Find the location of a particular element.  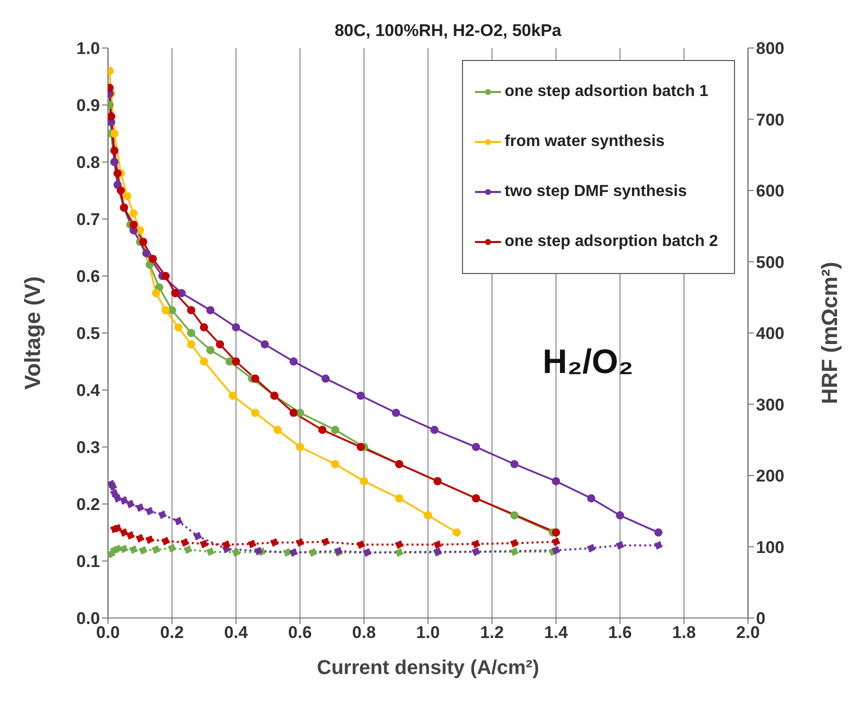

y2-tick-label: 100 is located at coordinates (770, 547).